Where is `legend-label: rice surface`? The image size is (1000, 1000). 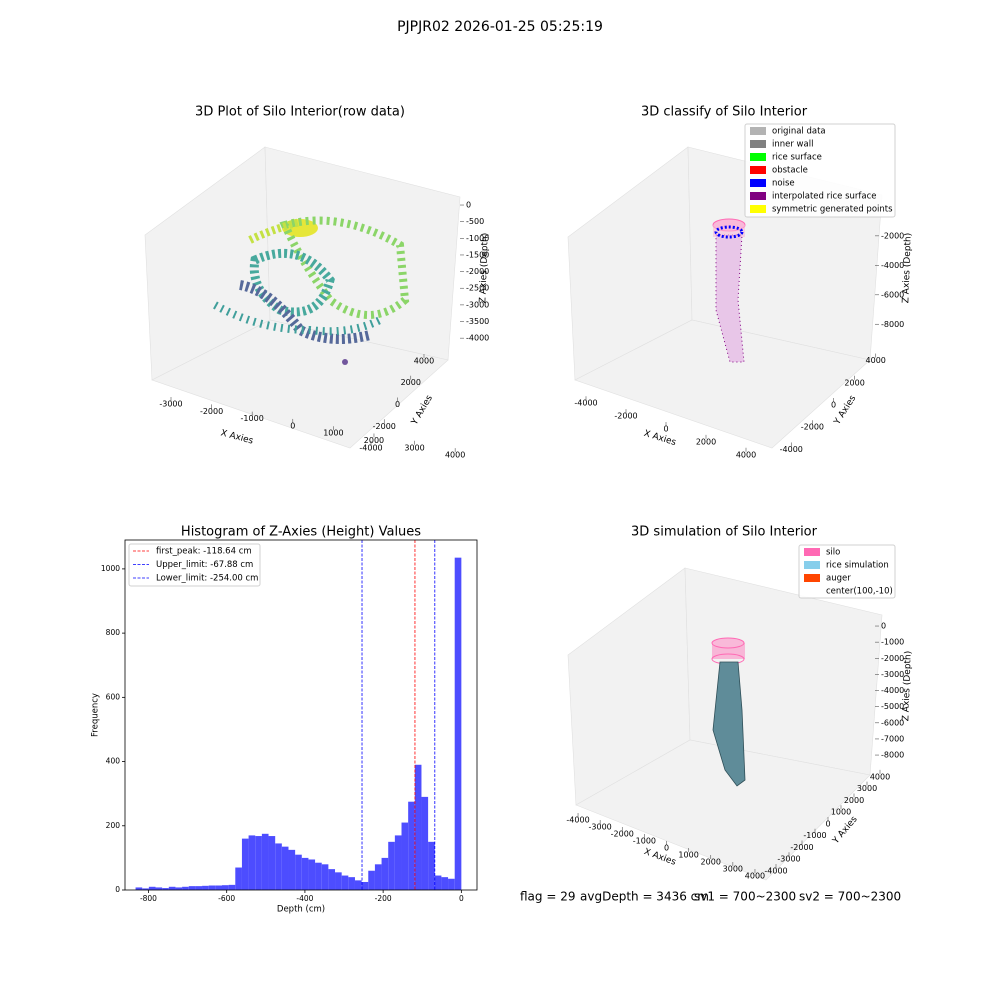
legend-label: rice surface is located at coordinates (797, 158).